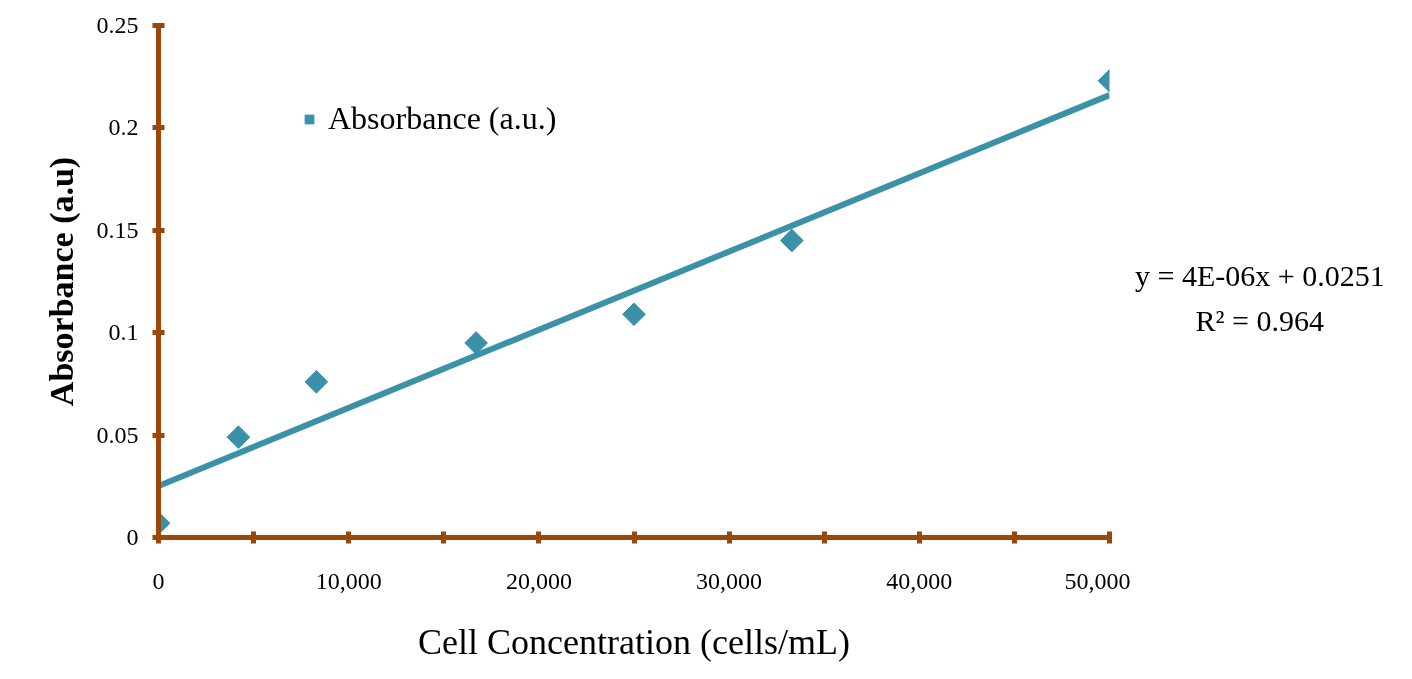  What do you see at coordinates (919, 580) in the screenshot?
I see `x-tick-label: 40,000` at bounding box center [919, 580].